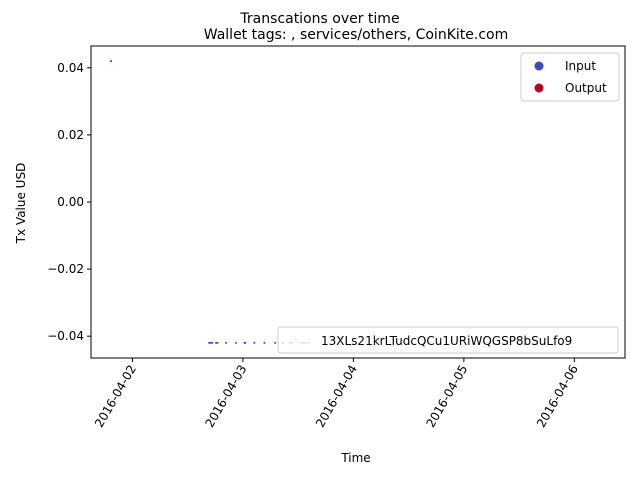 The image size is (640, 480). Describe the element at coordinates (21, 204) in the screenshot. I see `y-axis-label: Tx Value USD` at that location.